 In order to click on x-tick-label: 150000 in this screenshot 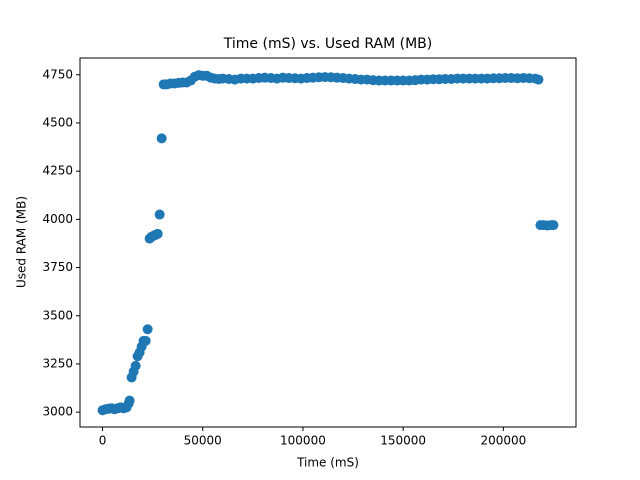, I will do `click(403, 441)`.